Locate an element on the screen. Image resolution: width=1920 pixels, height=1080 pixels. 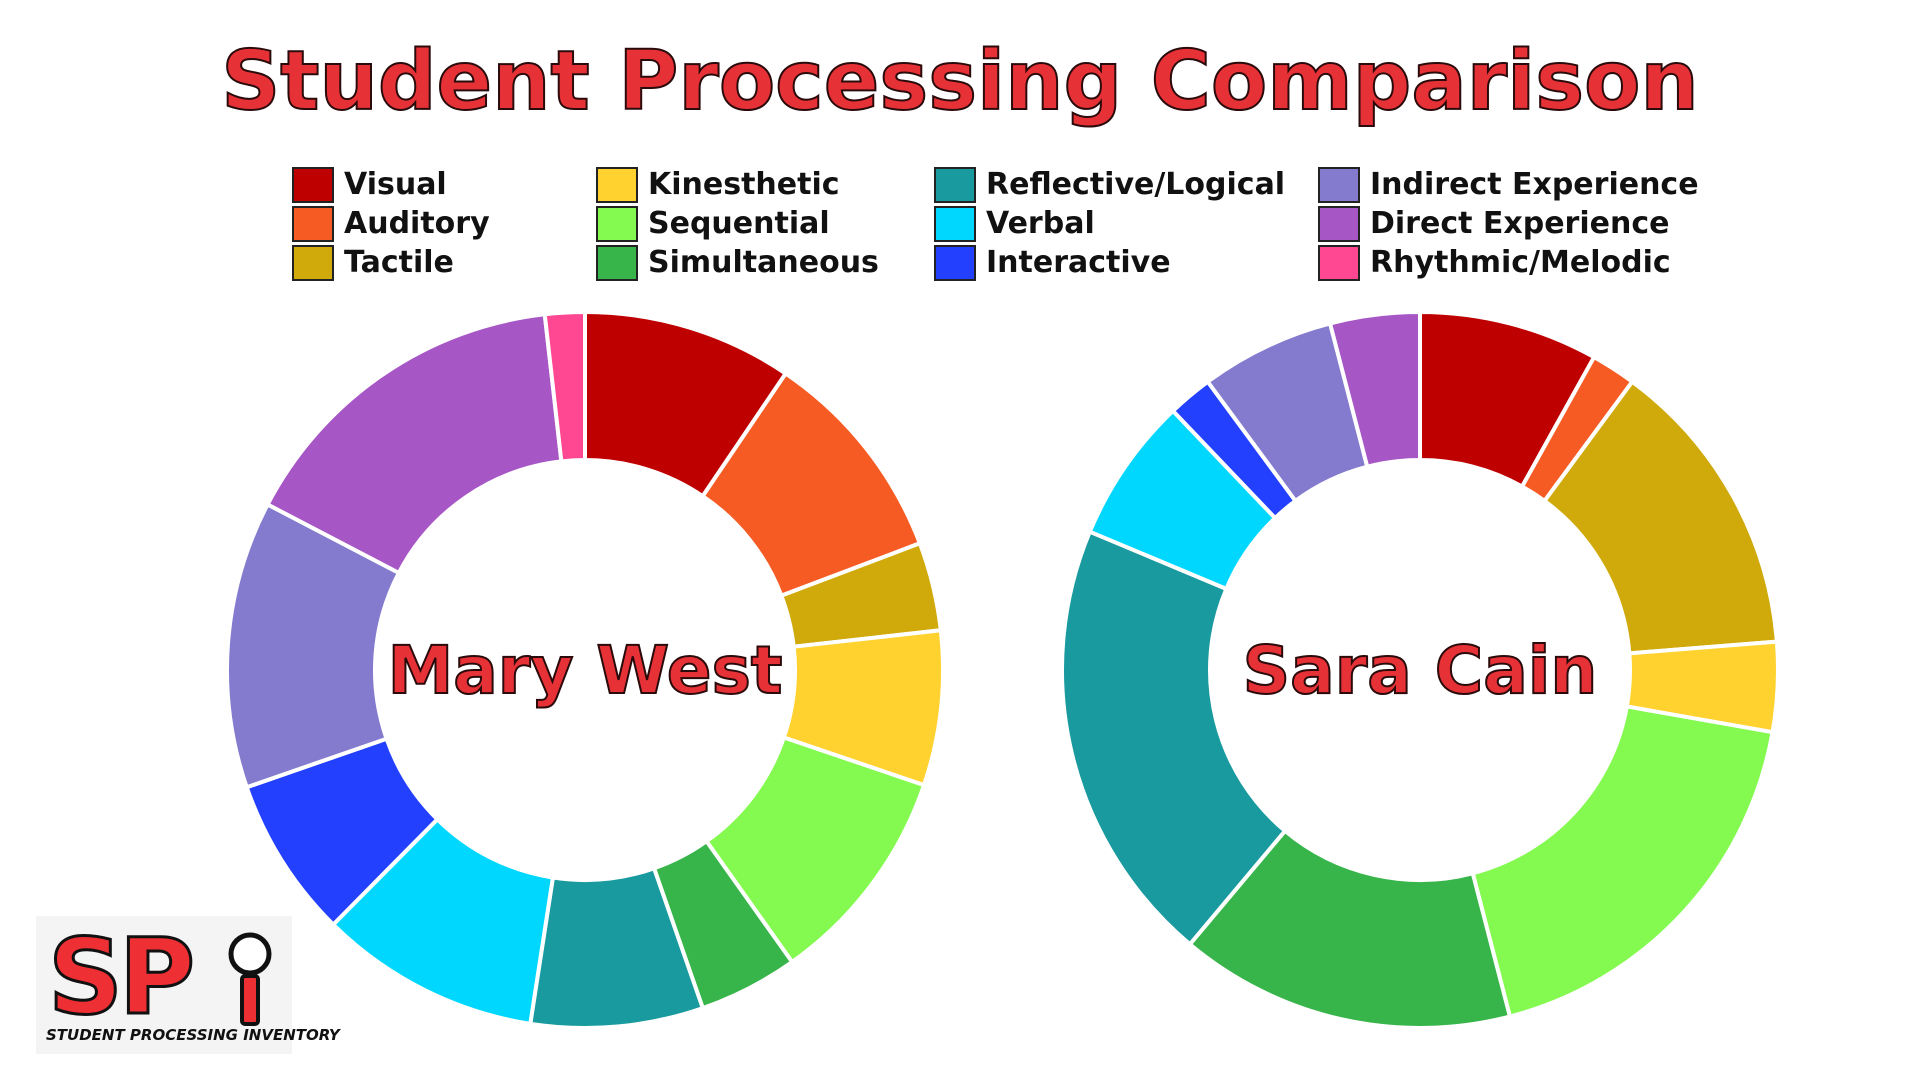
legend-item: Kinesthetic is located at coordinates (737, 184).